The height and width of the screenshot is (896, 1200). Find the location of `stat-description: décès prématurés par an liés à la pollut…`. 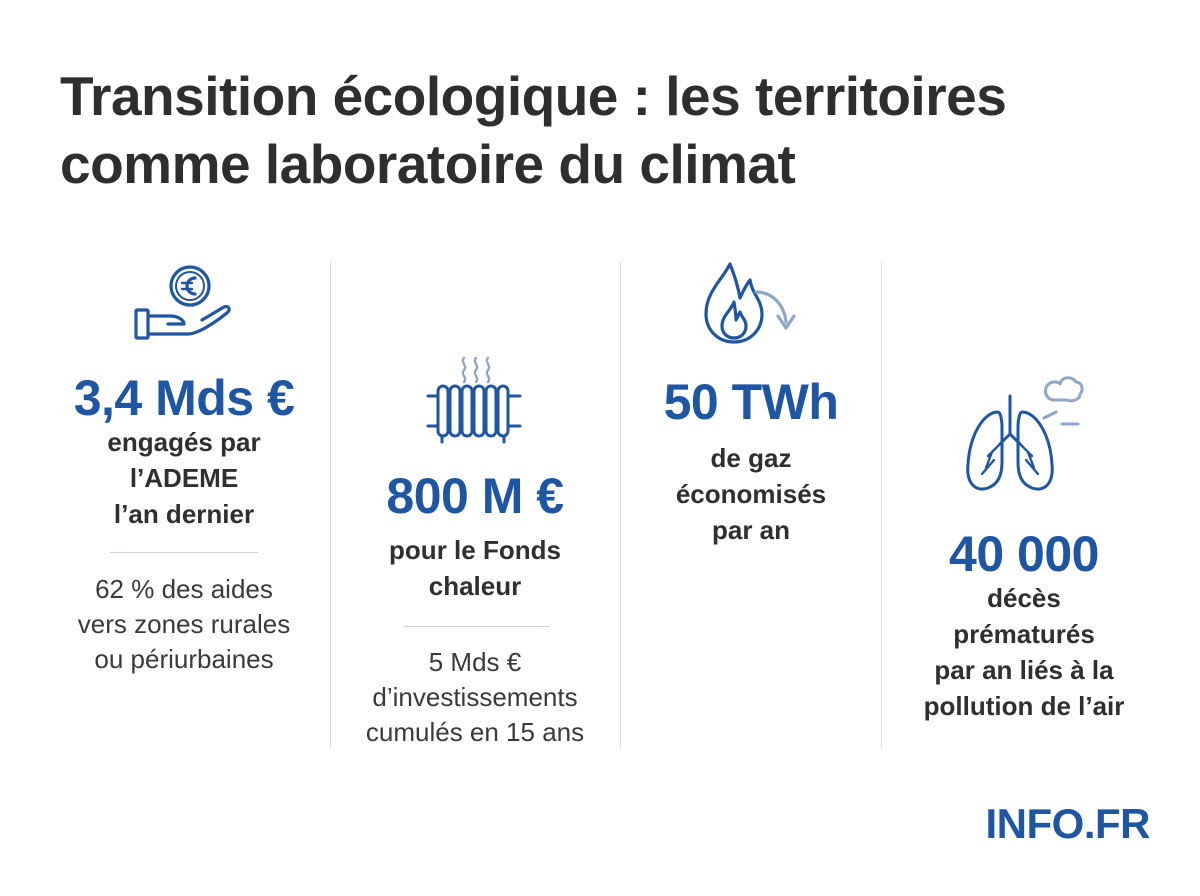

stat-description: décès prématurés par an liés à la pollut… is located at coordinates (1024, 652).